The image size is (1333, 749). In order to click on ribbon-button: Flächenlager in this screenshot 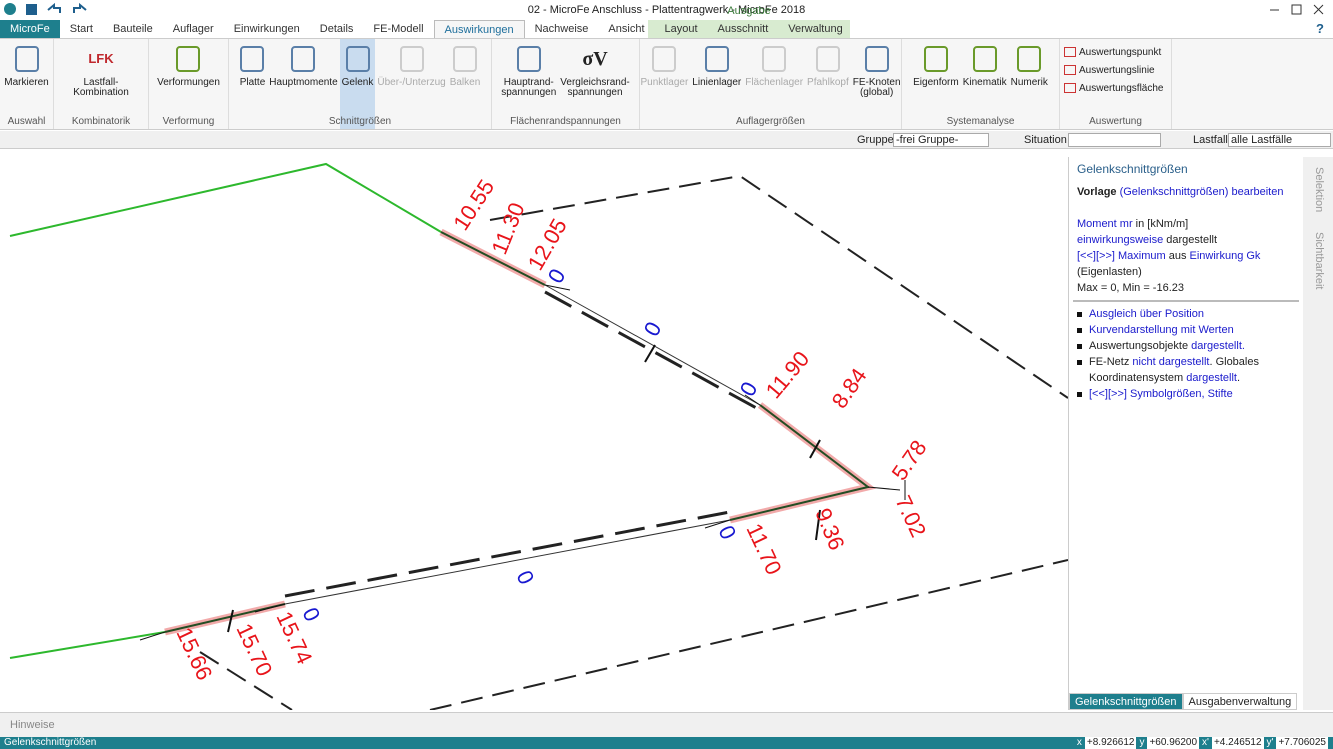, I will do `click(774, 84)`.